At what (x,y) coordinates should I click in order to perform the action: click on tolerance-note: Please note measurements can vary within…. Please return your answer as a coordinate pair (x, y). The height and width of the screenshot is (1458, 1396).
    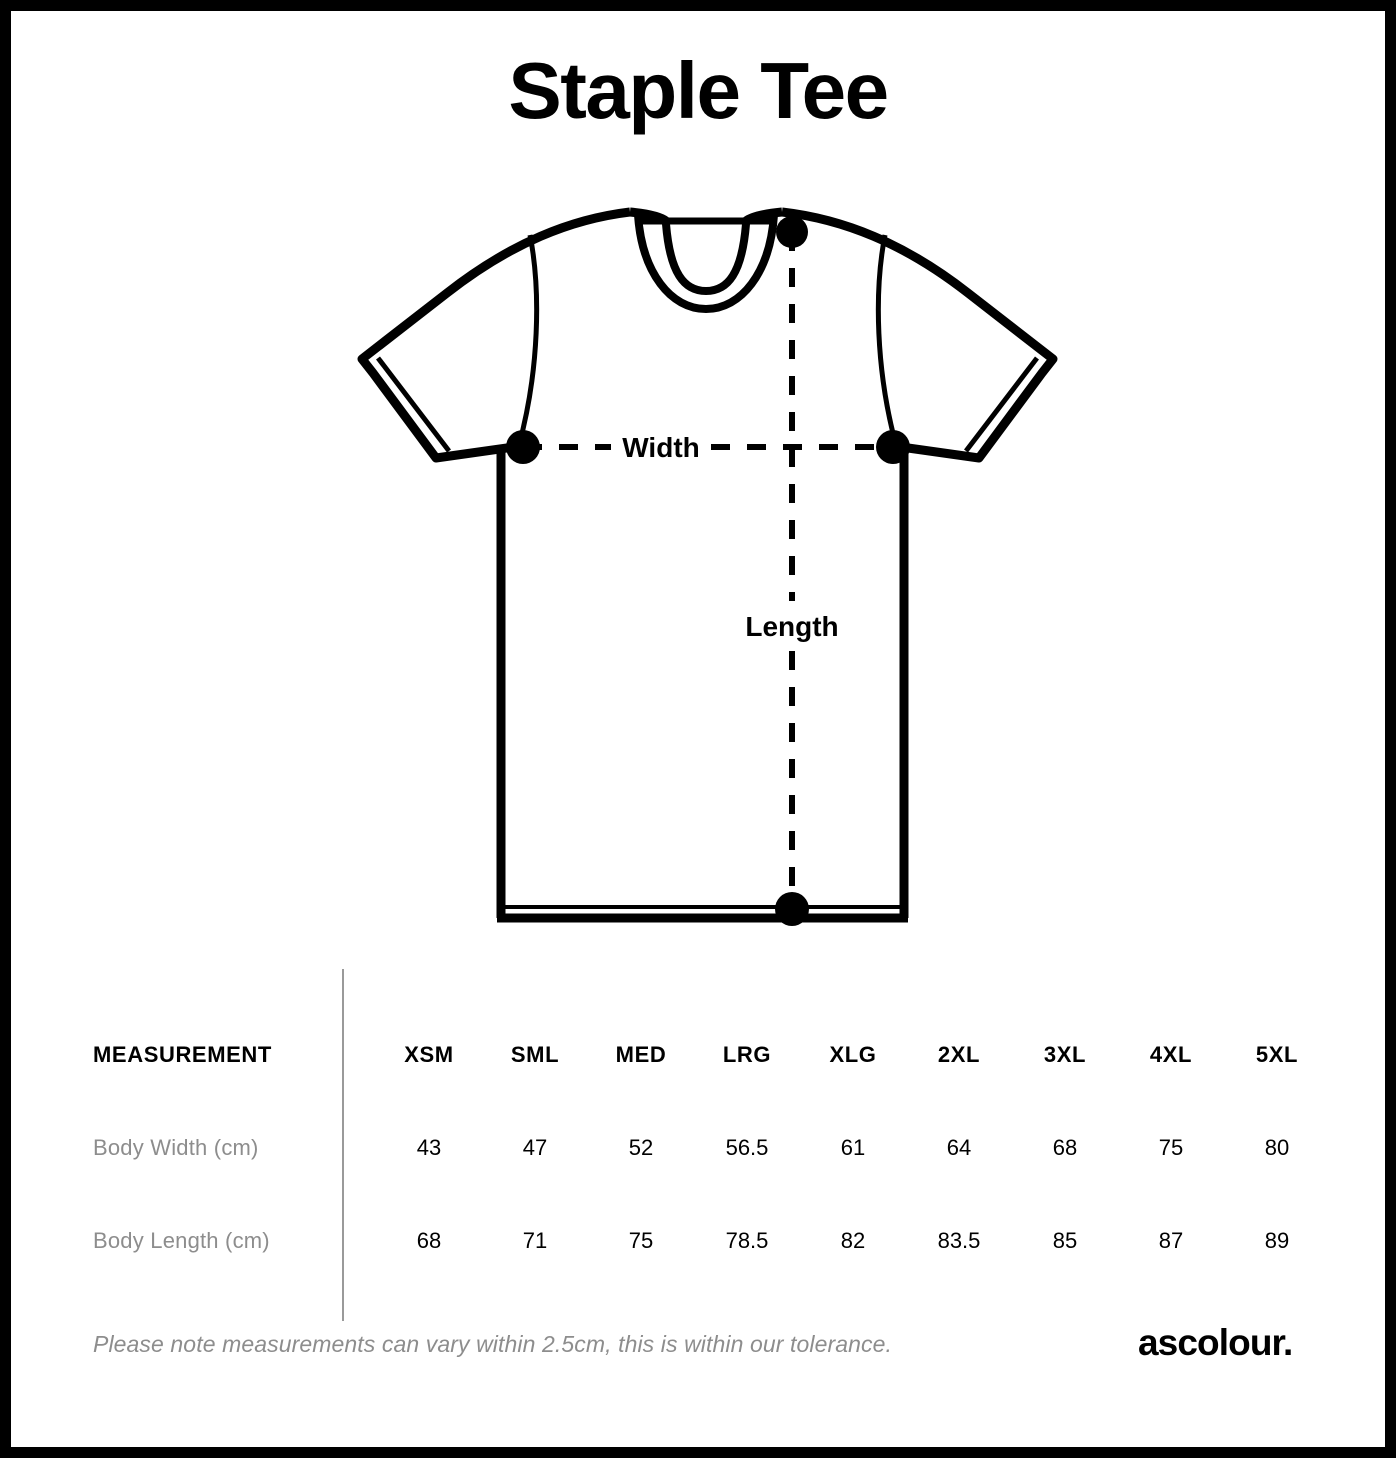
    Looking at the image, I should click on (493, 1344).